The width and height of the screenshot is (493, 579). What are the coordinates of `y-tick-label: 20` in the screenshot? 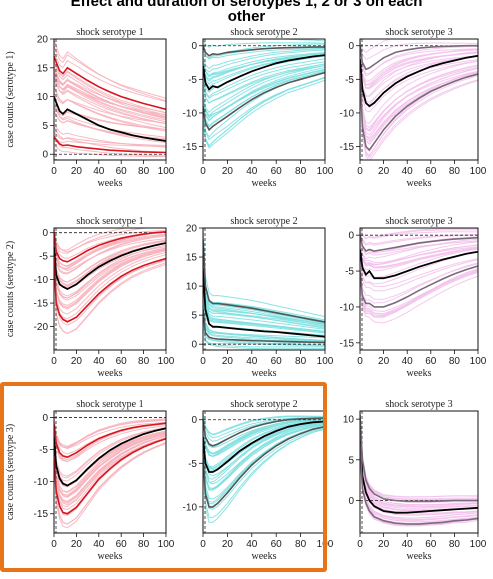 It's located at (43, 40).